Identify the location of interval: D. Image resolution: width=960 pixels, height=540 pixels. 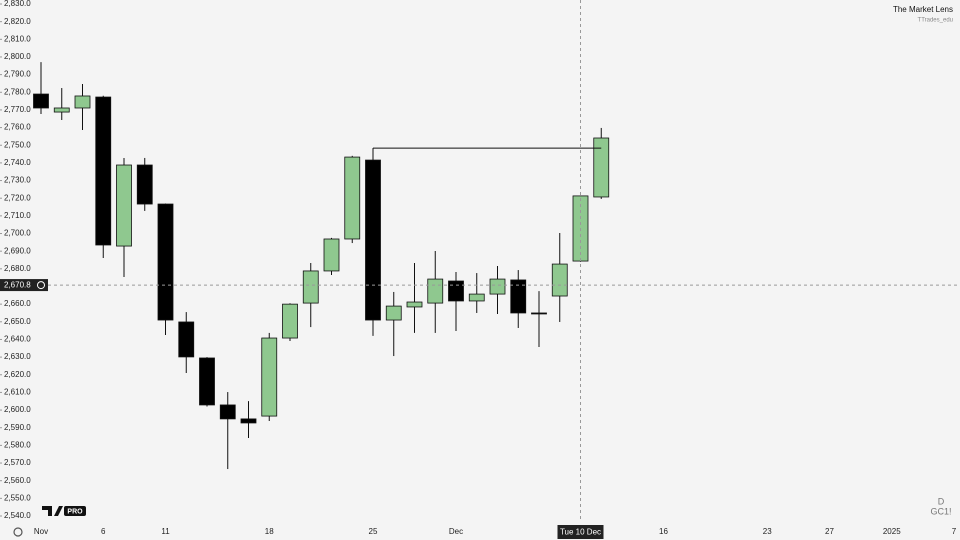
(941, 501).